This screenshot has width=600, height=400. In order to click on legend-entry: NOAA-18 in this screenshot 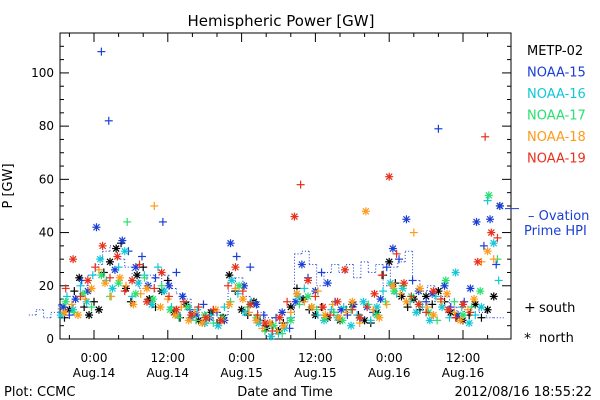, I will do `click(556, 137)`.